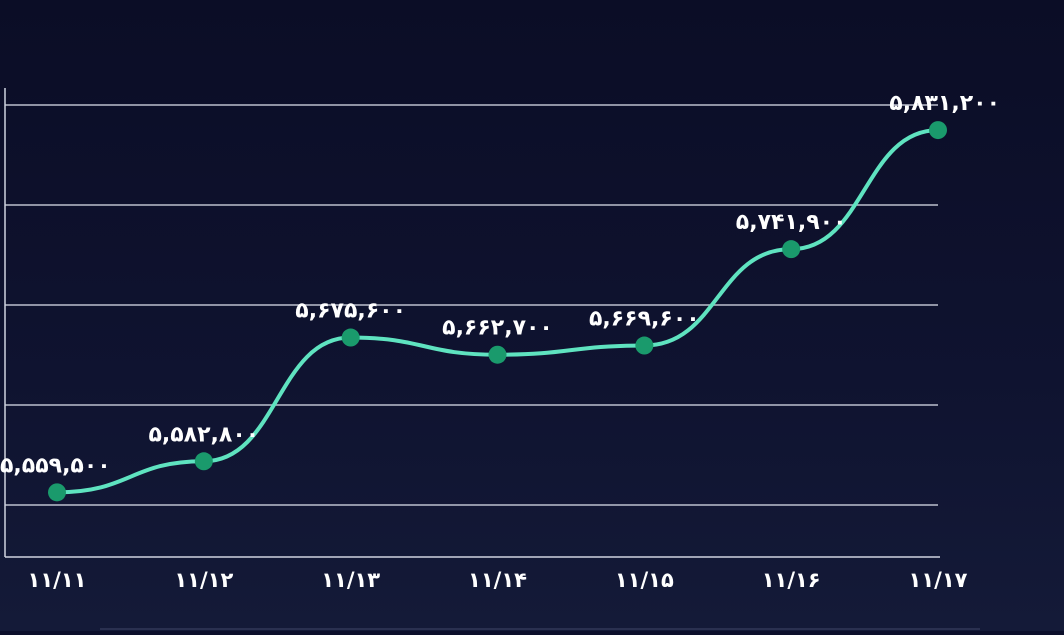 This screenshot has height=635, width=1064. Describe the element at coordinates (203, 580) in the screenshot. I see `x-tick-label: ۱۱/۱۲` at that location.